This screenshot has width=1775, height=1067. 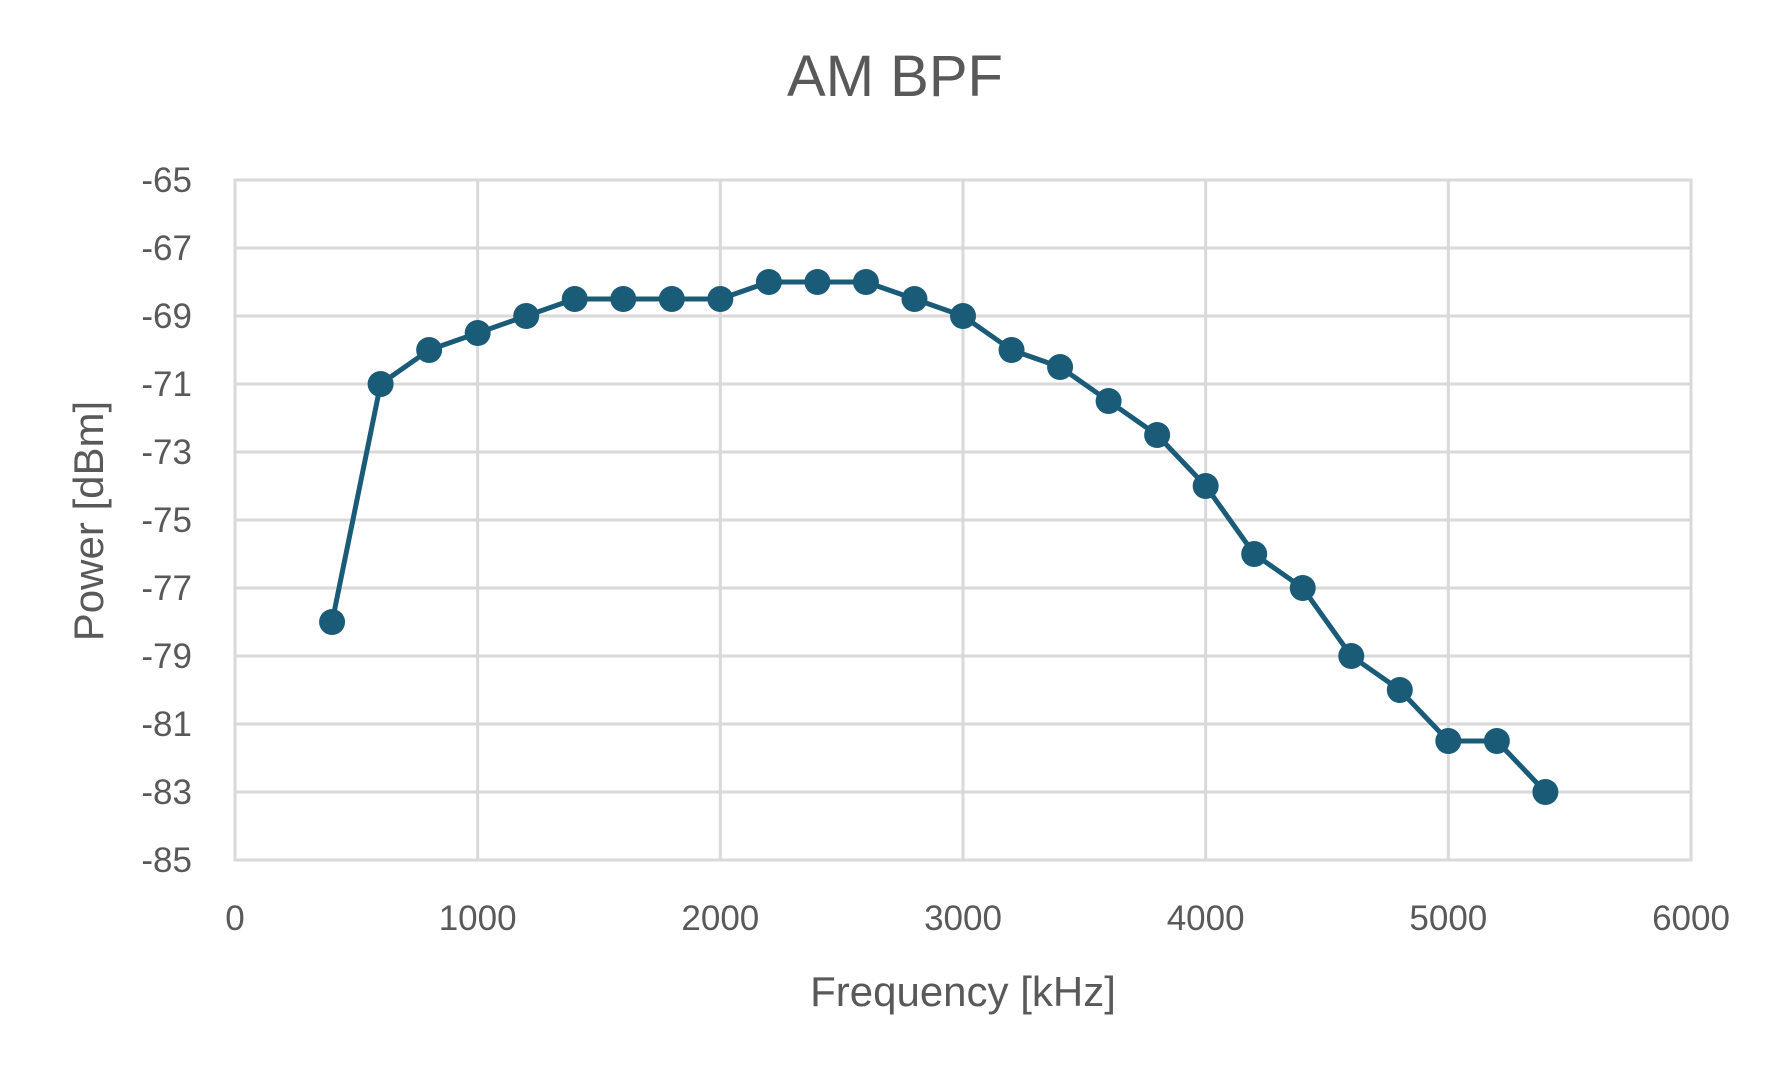 What do you see at coordinates (88, 521) in the screenshot?
I see `y-axis-title: Power [dBm]` at bounding box center [88, 521].